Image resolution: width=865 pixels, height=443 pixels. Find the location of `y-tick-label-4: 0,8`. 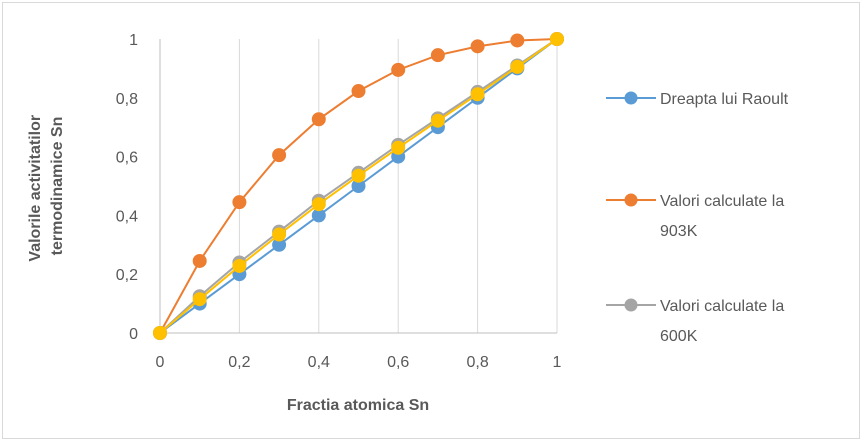

y-tick-label-4: 0,8 is located at coordinates (127, 99).